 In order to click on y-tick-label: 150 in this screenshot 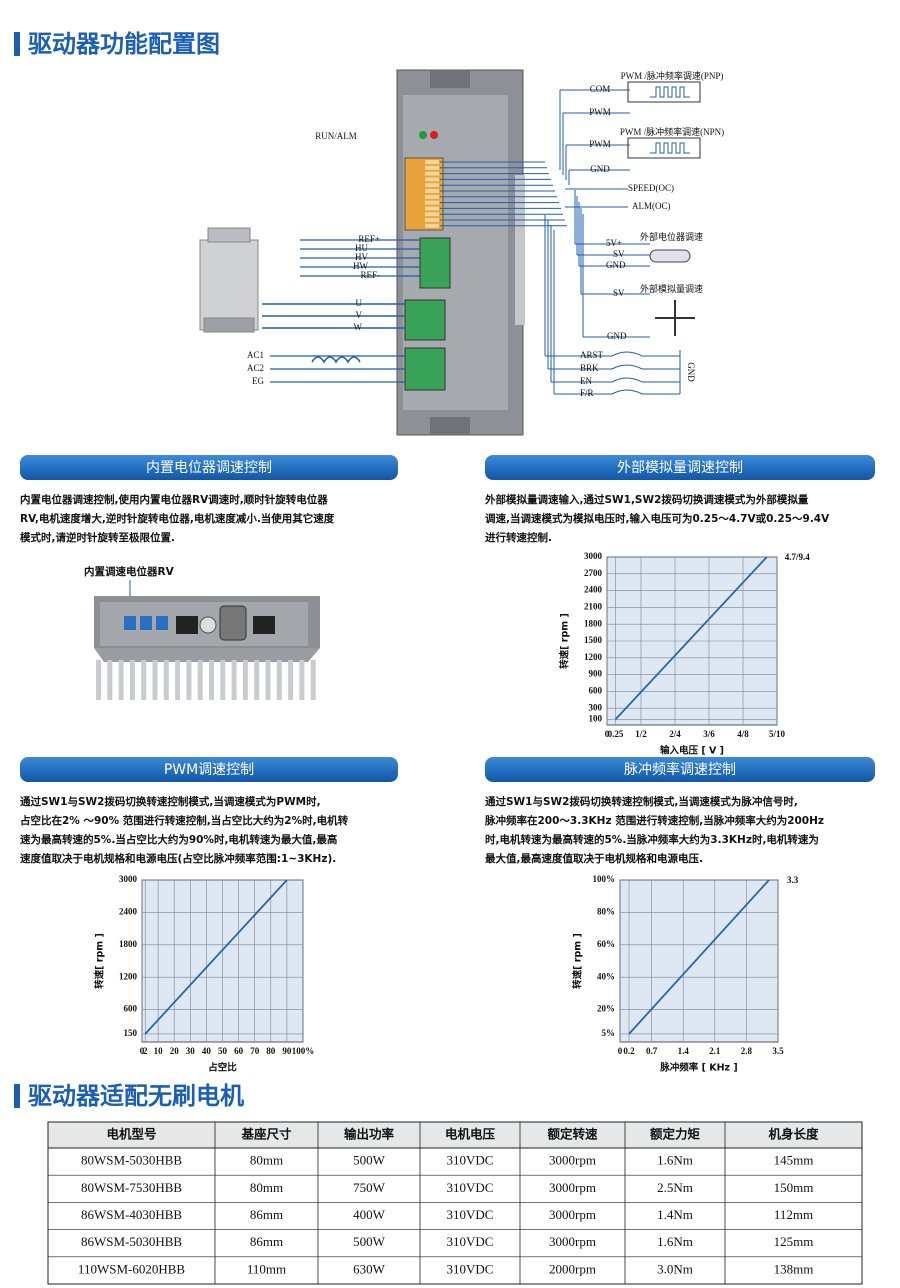, I will do `click(131, 1033)`.